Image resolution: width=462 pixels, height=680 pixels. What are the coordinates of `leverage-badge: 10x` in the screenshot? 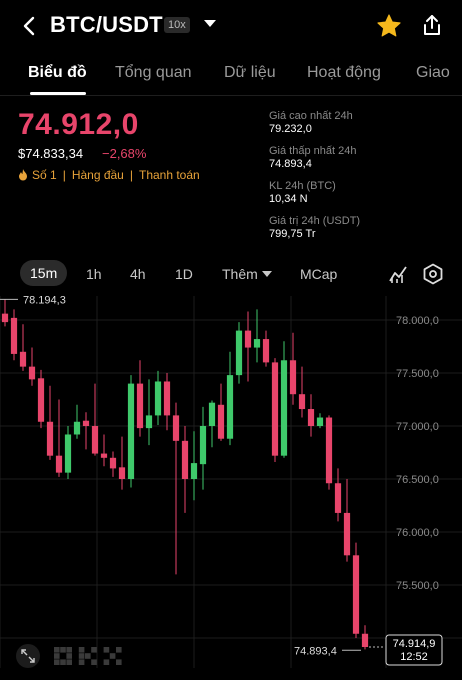 It's located at (177, 25).